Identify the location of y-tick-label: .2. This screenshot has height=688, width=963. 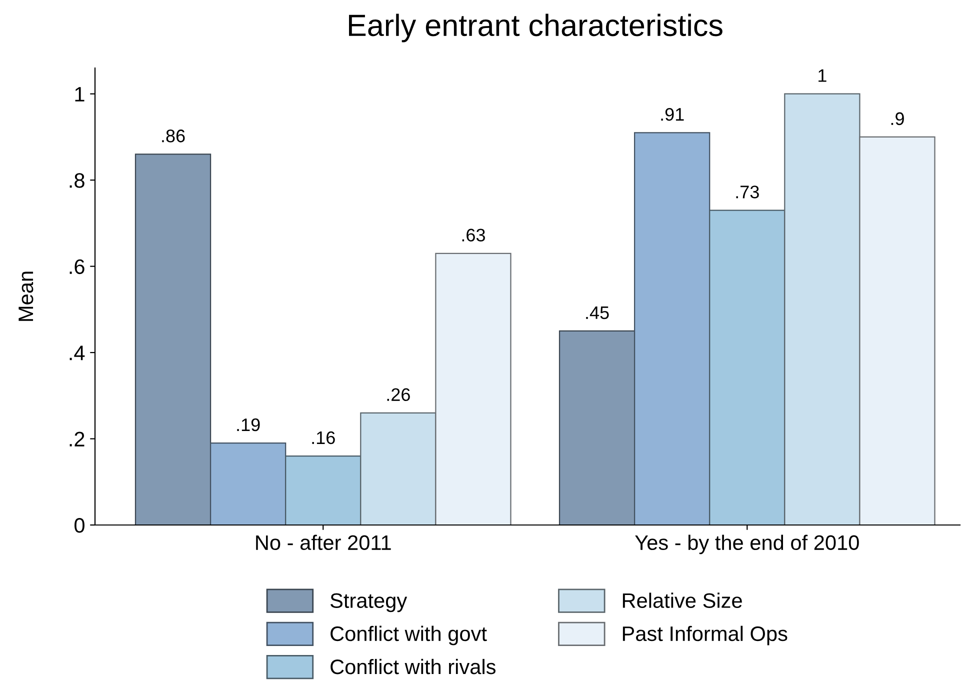
(77, 439).